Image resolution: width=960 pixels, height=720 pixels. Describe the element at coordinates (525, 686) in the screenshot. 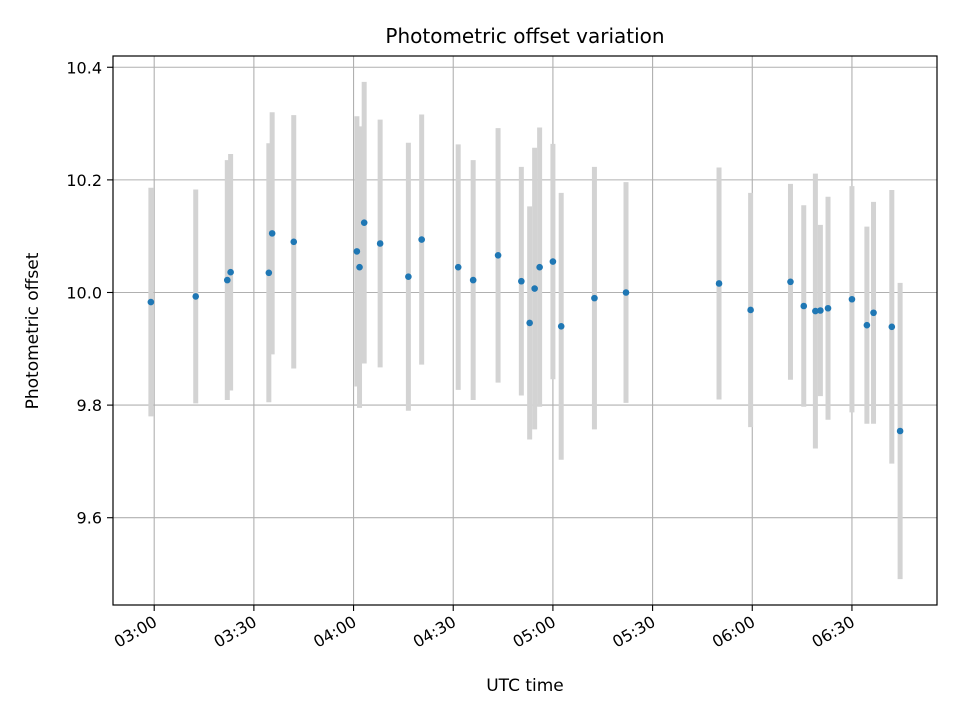

I see `x-axis-label: UTC time` at that location.